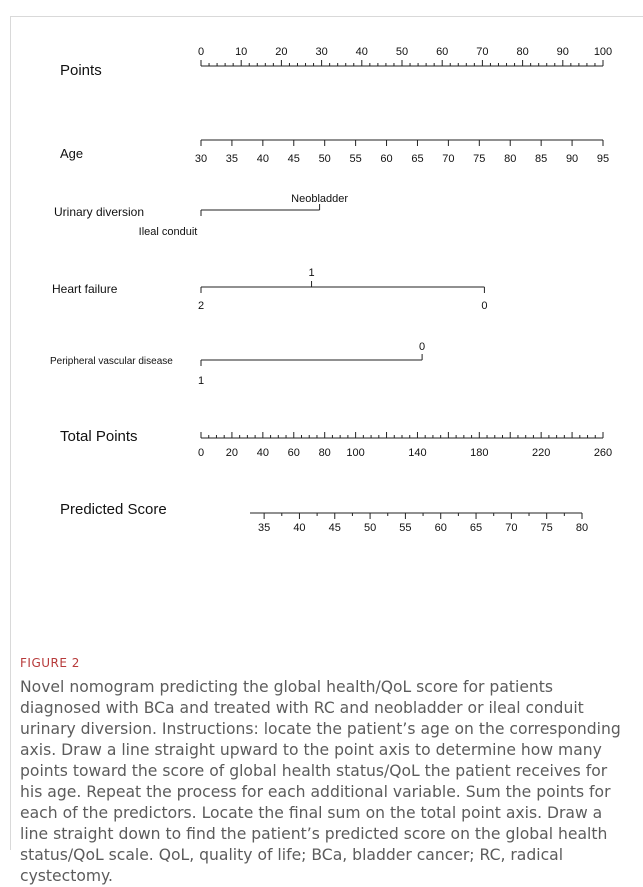 The image size is (643, 887). Describe the element at coordinates (10, 433) in the screenshot. I see `left-border-rule` at that location.